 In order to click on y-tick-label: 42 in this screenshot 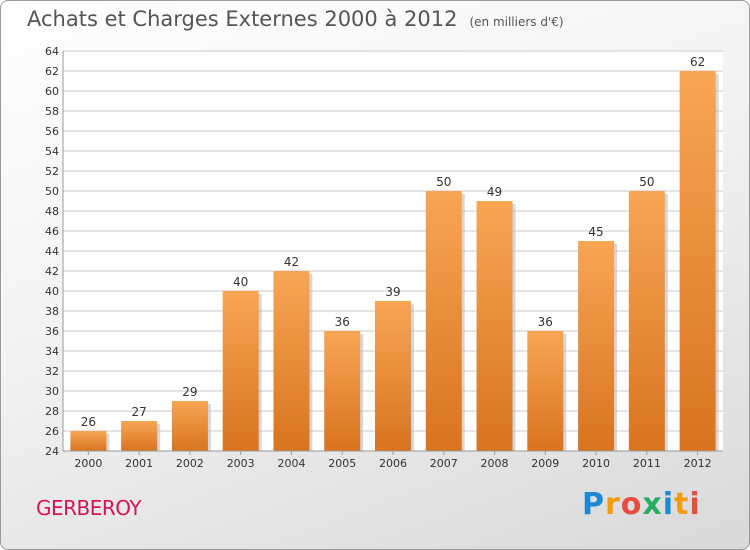, I will do `click(52, 271)`.